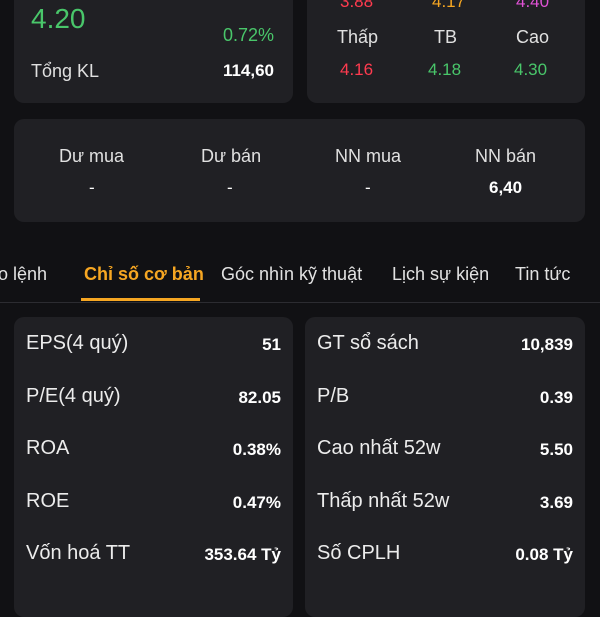 This screenshot has width=600, height=617. Describe the element at coordinates (58, 18) in the screenshot. I see `current-price: 4.20` at that location.